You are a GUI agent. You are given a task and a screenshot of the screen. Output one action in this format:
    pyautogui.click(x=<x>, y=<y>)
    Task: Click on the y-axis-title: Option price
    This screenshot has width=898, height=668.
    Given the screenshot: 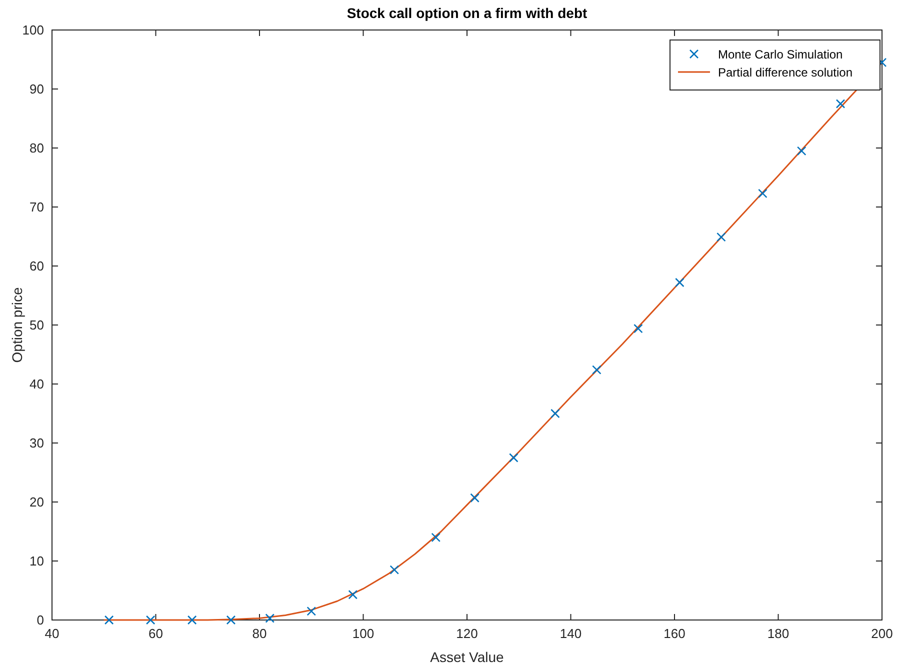 What is the action you would take?
    pyautogui.click(x=17, y=325)
    